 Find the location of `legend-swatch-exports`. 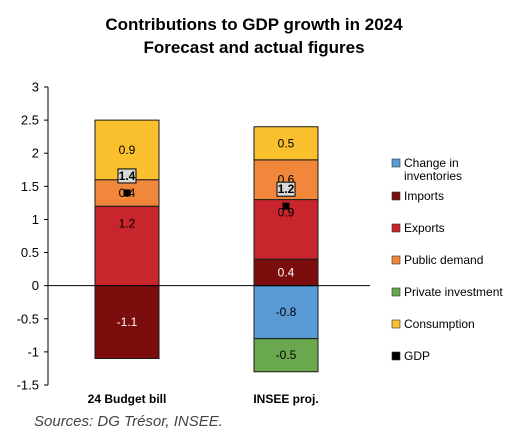

legend-swatch-exports is located at coordinates (396, 228).